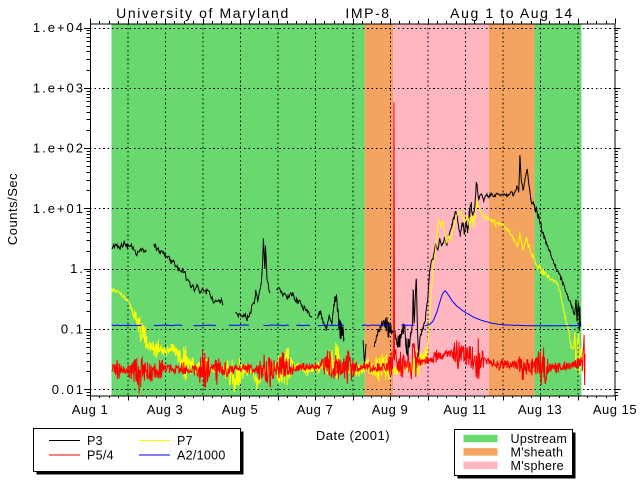  Describe the element at coordinates (68, 389) in the screenshot. I see `y-tick-label: 0.01` at that location.